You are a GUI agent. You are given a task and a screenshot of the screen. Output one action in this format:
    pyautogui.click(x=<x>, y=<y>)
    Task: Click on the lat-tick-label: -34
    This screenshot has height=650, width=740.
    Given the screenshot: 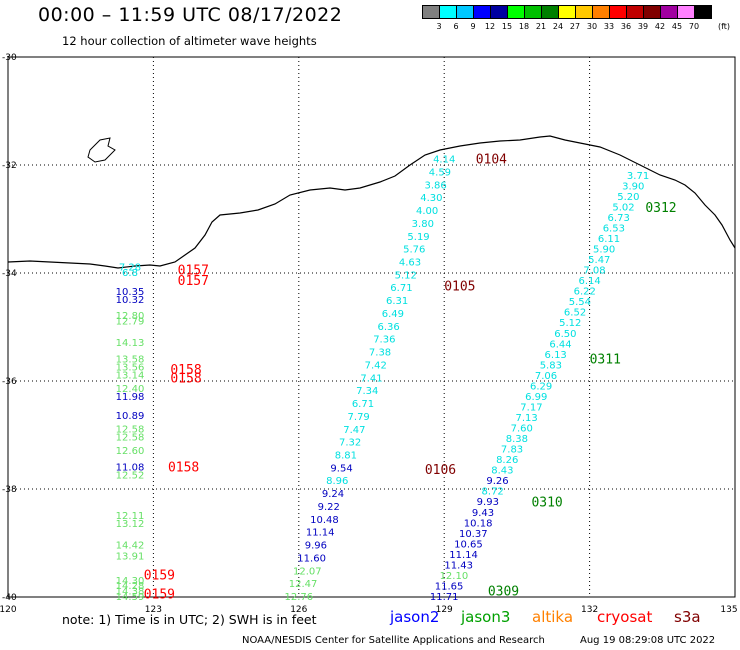 What is the action you would take?
    pyautogui.click(x=9, y=274)
    